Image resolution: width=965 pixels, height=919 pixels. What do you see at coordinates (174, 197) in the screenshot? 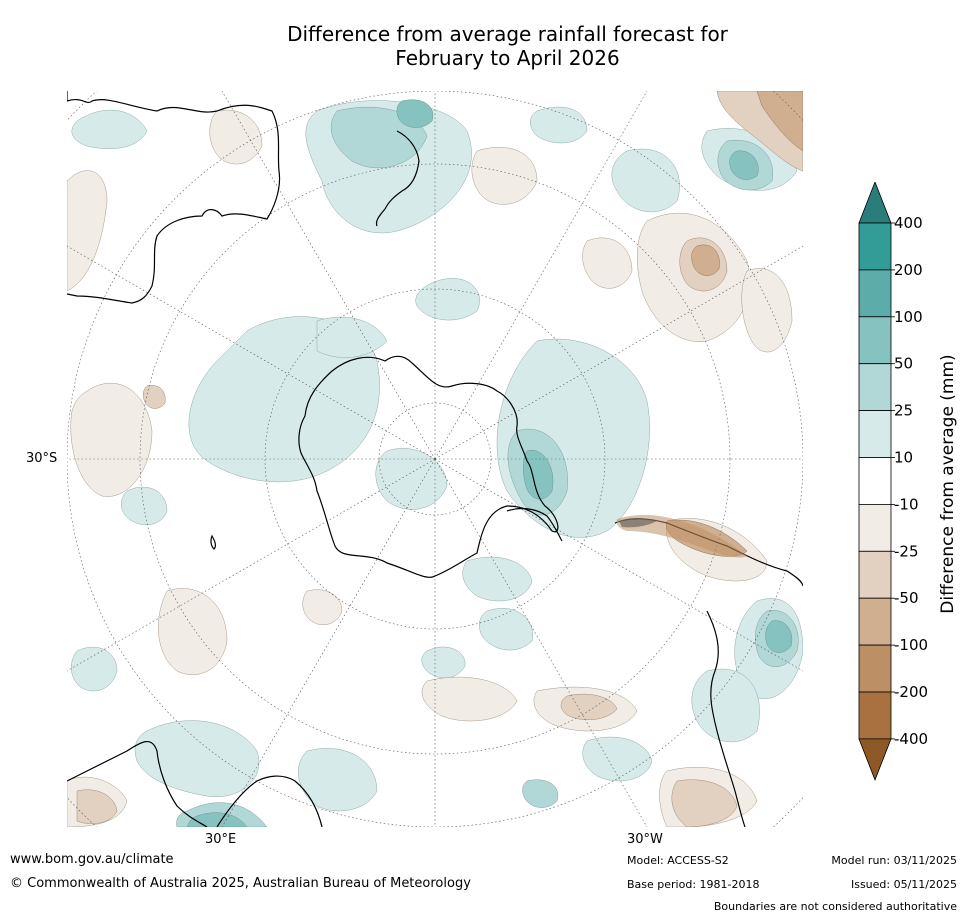
I see `australia-coastline` at bounding box center [174, 197].